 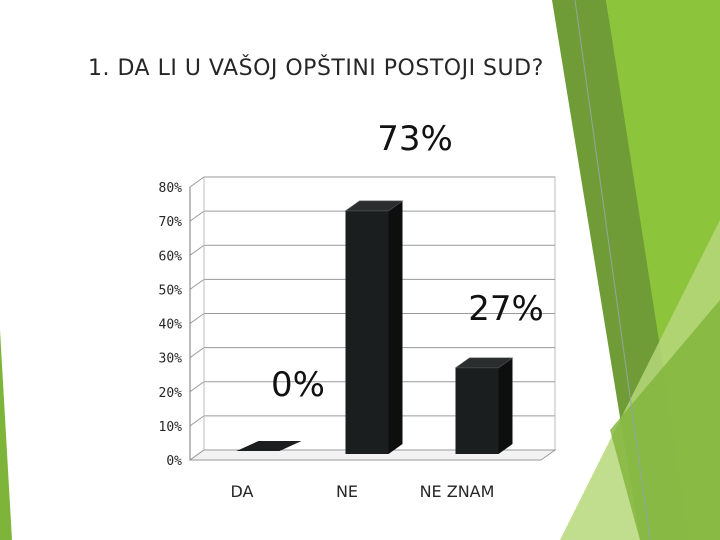 I want to click on y-tick-label: 30%, so click(x=171, y=359).